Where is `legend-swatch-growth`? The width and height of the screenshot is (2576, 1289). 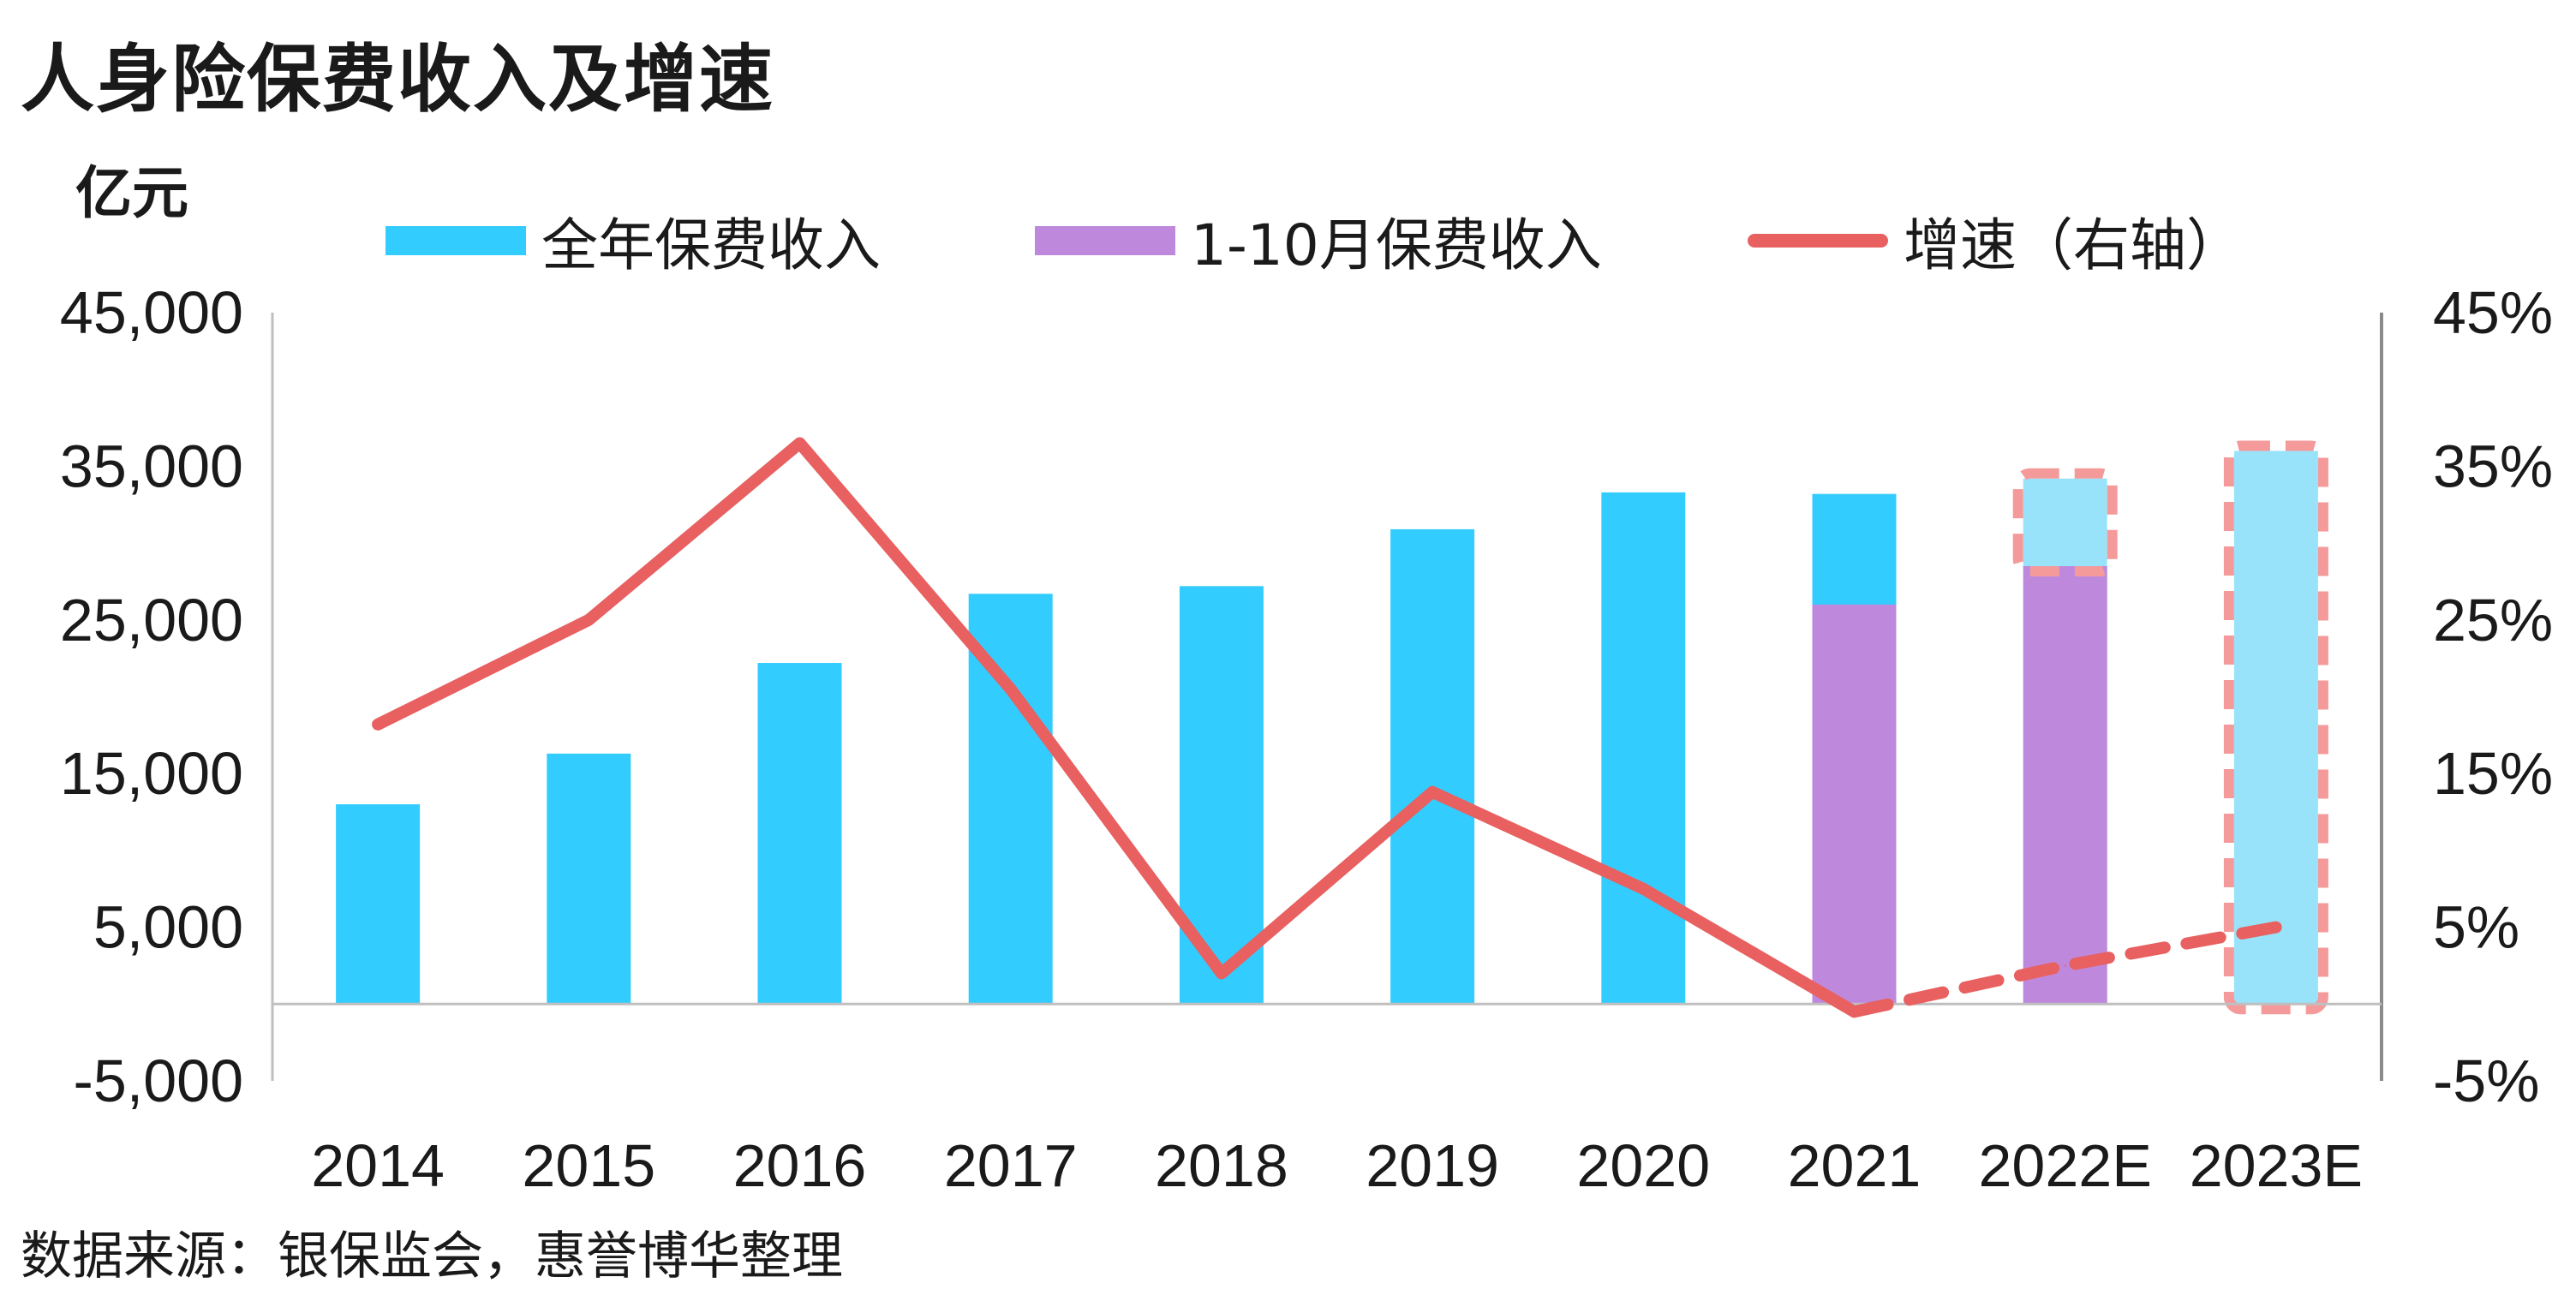
legend-swatch-growth is located at coordinates (1818, 241).